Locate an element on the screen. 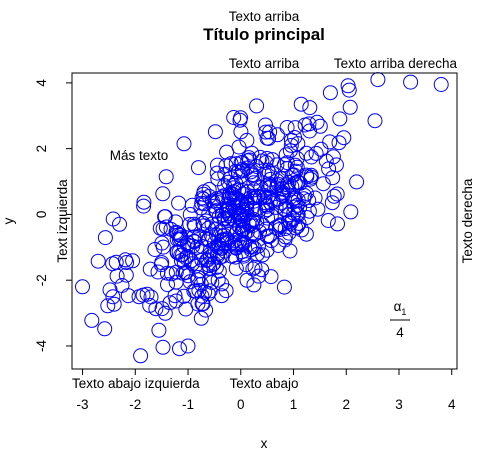 The width and height of the screenshot is (484, 460). math-annotation: α1 4 is located at coordinates (400, 319).